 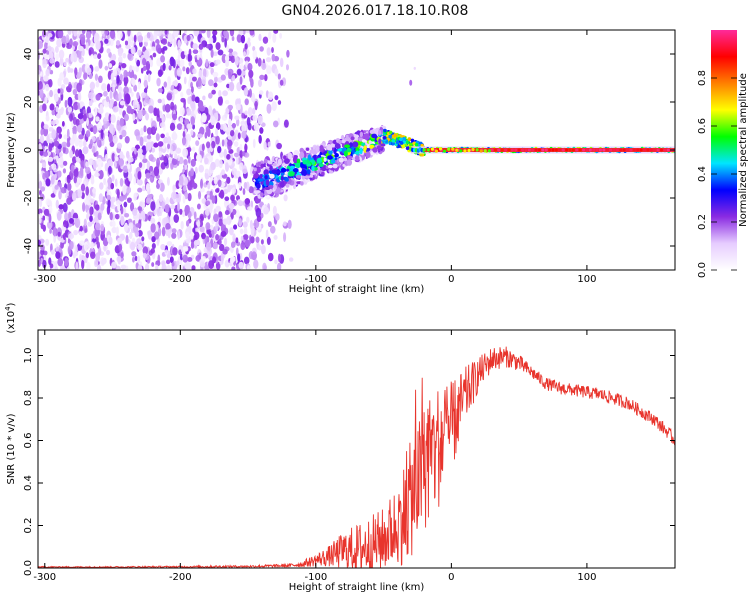 I want to click on spectrogram-x-tick-label: 100, so click(x=586, y=279).